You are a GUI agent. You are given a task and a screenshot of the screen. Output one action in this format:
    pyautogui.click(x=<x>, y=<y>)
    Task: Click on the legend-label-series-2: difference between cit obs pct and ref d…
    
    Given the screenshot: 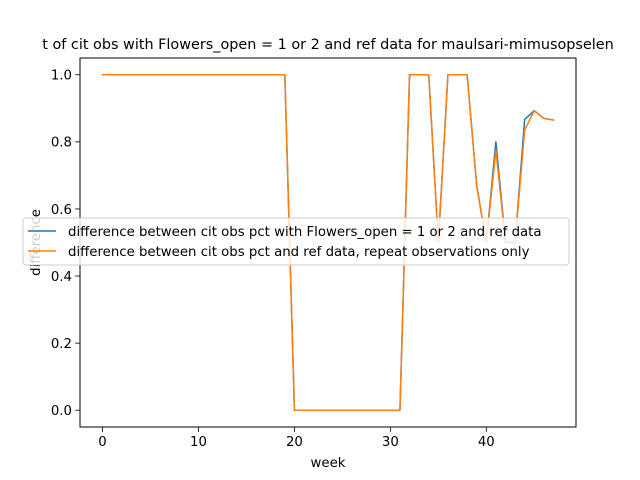 What is the action you would take?
    pyautogui.click(x=299, y=252)
    